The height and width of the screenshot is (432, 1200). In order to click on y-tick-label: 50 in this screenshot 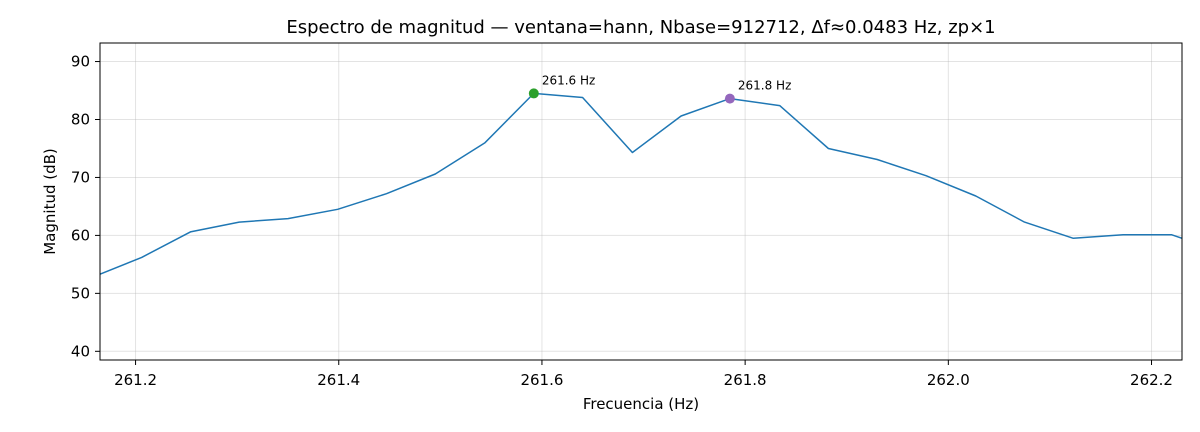, I will do `click(80, 293)`.